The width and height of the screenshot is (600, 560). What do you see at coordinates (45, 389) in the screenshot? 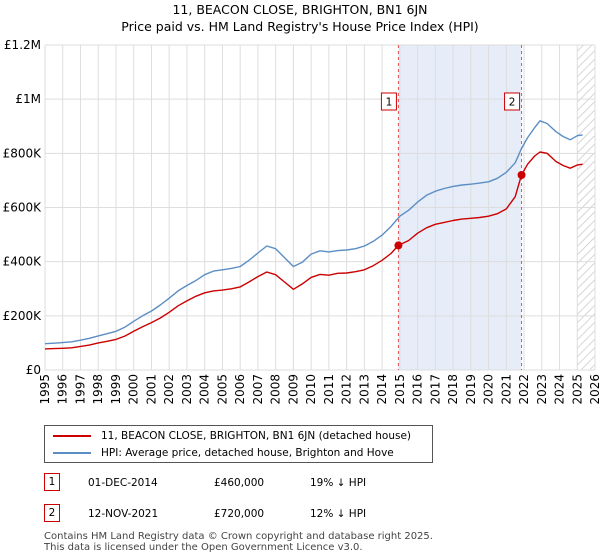
I see `x-tick-label: 1995` at bounding box center [45, 389].